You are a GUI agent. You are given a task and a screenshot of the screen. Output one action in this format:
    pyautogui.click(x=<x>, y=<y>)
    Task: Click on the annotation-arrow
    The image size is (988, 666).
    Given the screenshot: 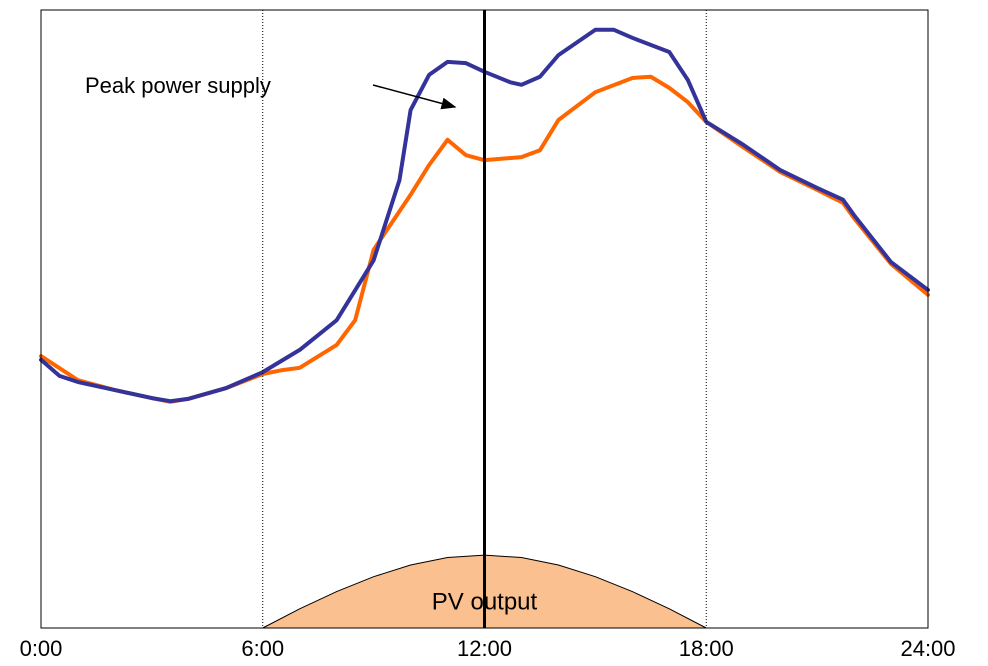 What is the action you would take?
    pyautogui.click(x=414, y=97)
    